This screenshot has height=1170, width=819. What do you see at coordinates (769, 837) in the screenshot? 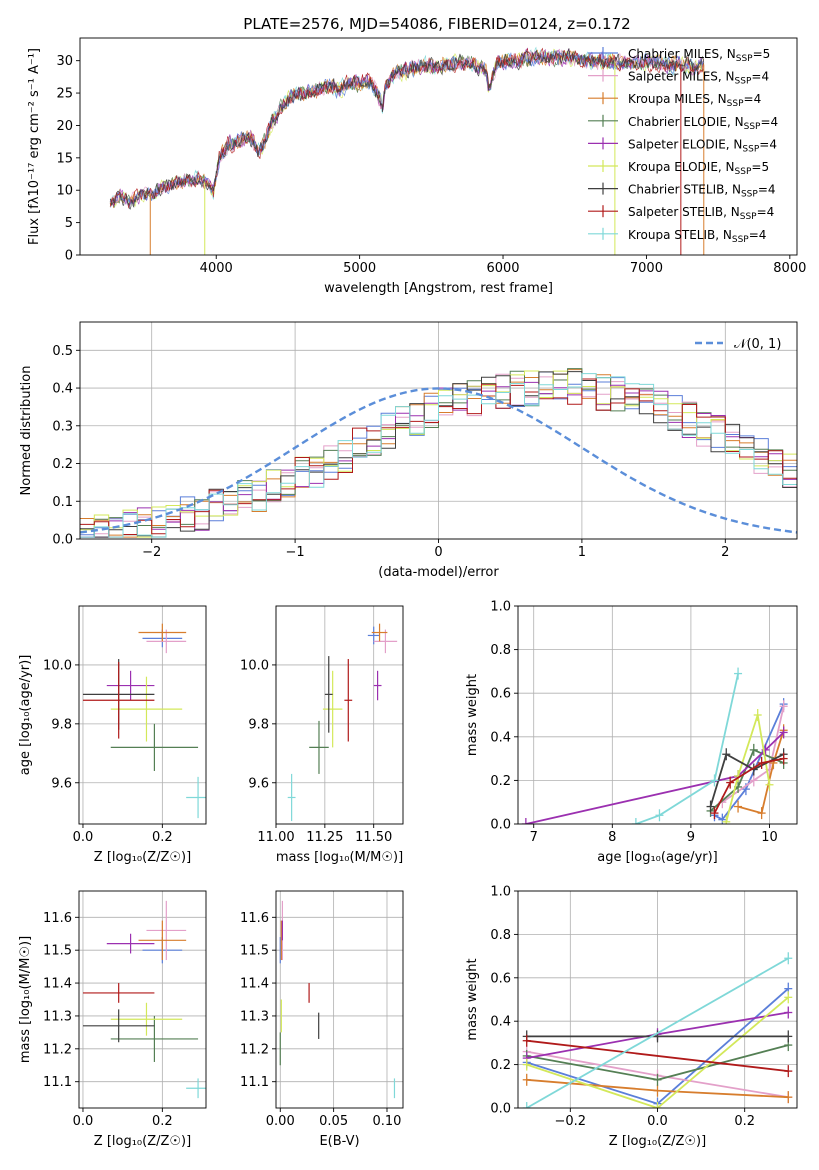
I see `x-tick-label: 10` at bounding box center [769, 837].